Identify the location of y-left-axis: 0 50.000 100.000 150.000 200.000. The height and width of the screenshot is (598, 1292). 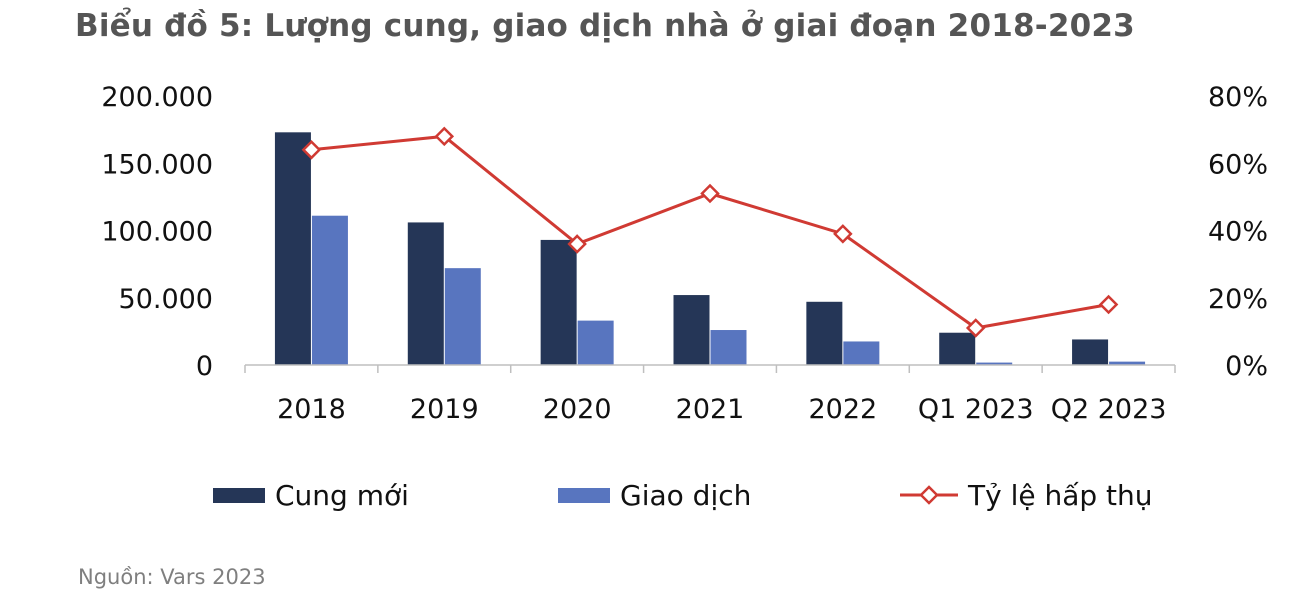
(157, 232).